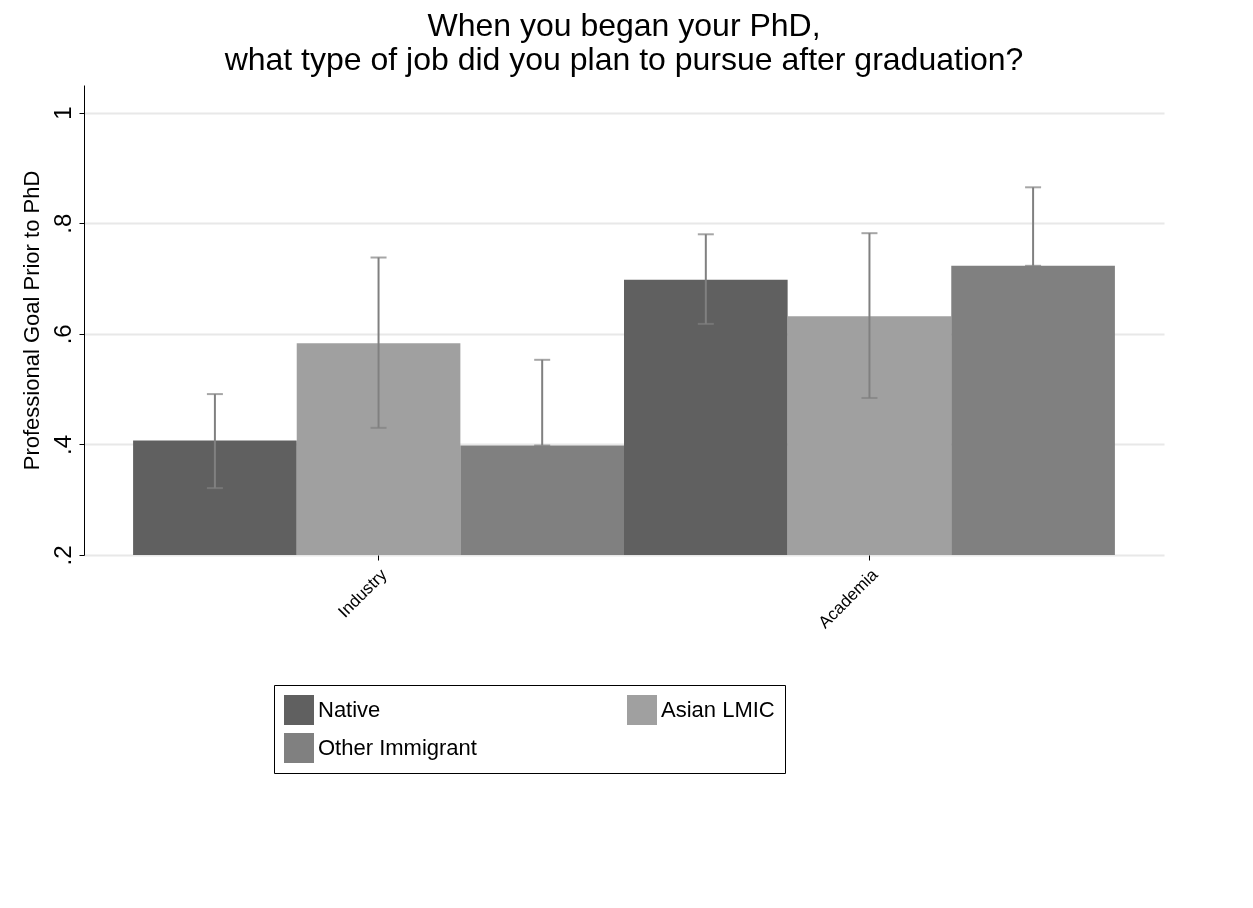  Describe the element at coordinates (62, 223) in the screenshot. I see `y-tick-label: .8` at that location.